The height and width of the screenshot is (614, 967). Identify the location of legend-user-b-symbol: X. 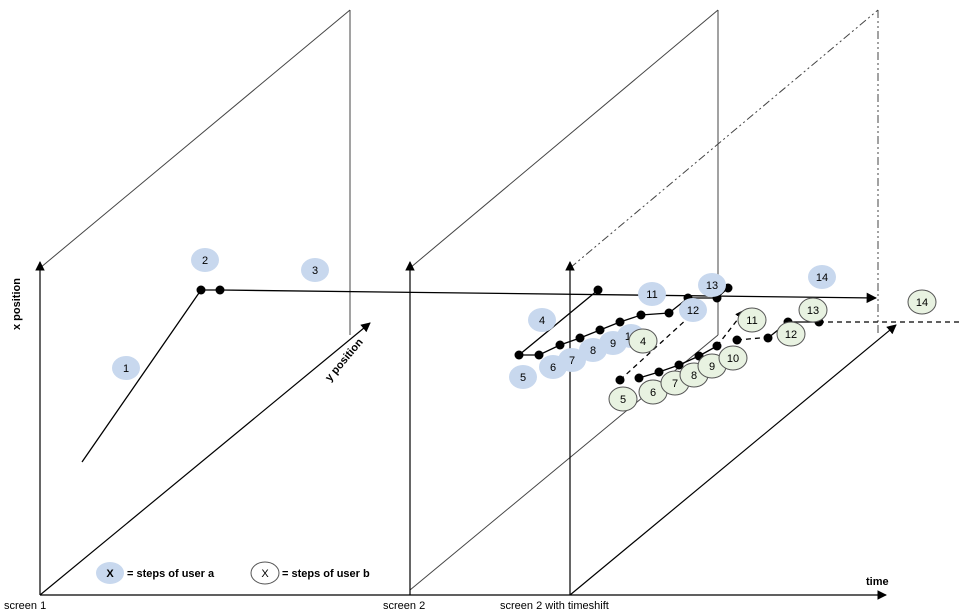
(265, 574).